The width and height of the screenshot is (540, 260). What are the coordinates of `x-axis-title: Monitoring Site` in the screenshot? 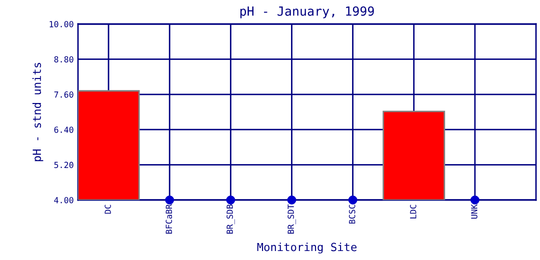 It's located at (307, 248).